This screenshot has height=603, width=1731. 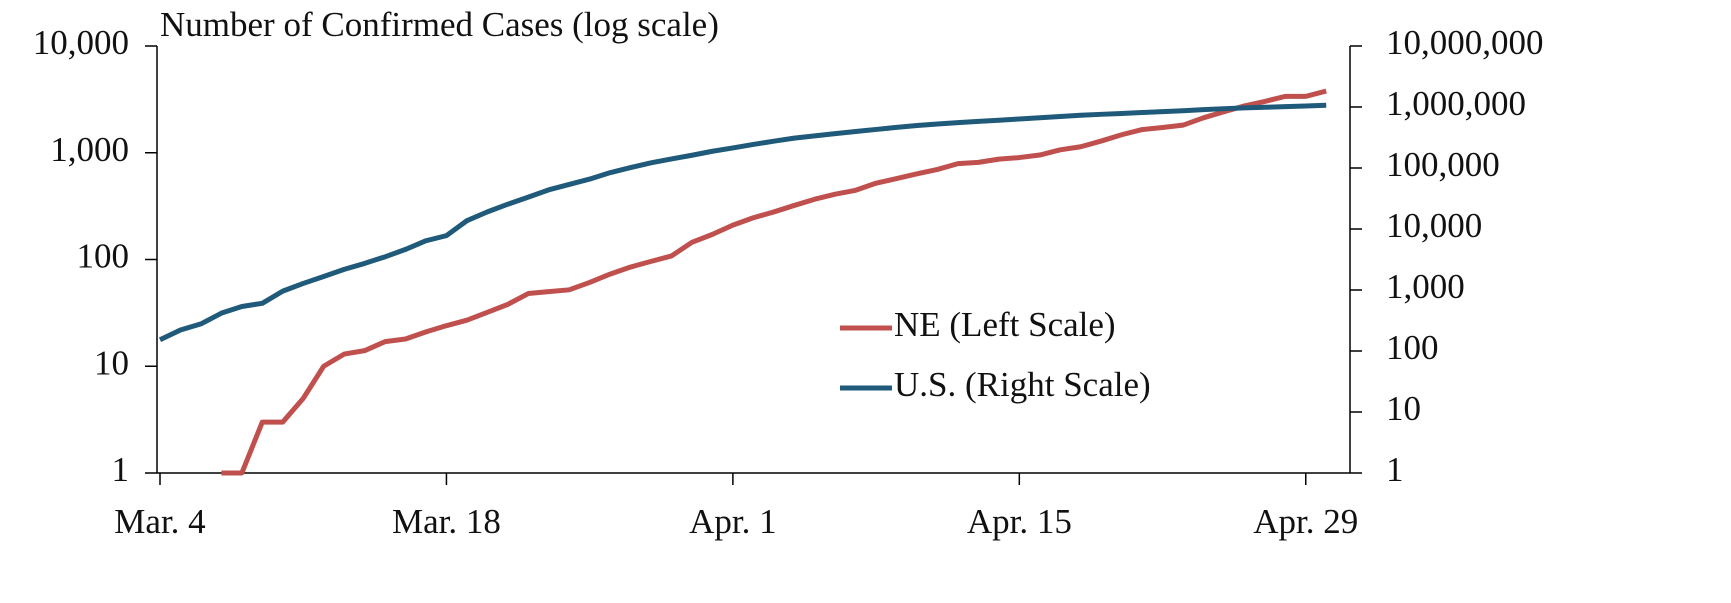 What do you see at coordinates (733, 521) in the screenshot?
I see `x-tick-label: Apr. 1` at bounding box center [733, 521].